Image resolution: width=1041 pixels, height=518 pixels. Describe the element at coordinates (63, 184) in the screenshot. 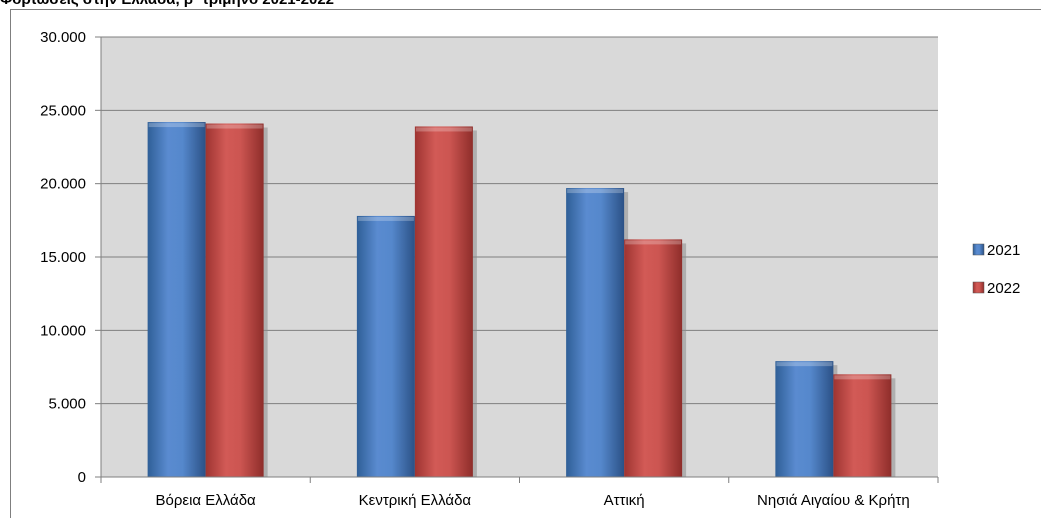

I see `y-tick-label: 20.000` at that location.